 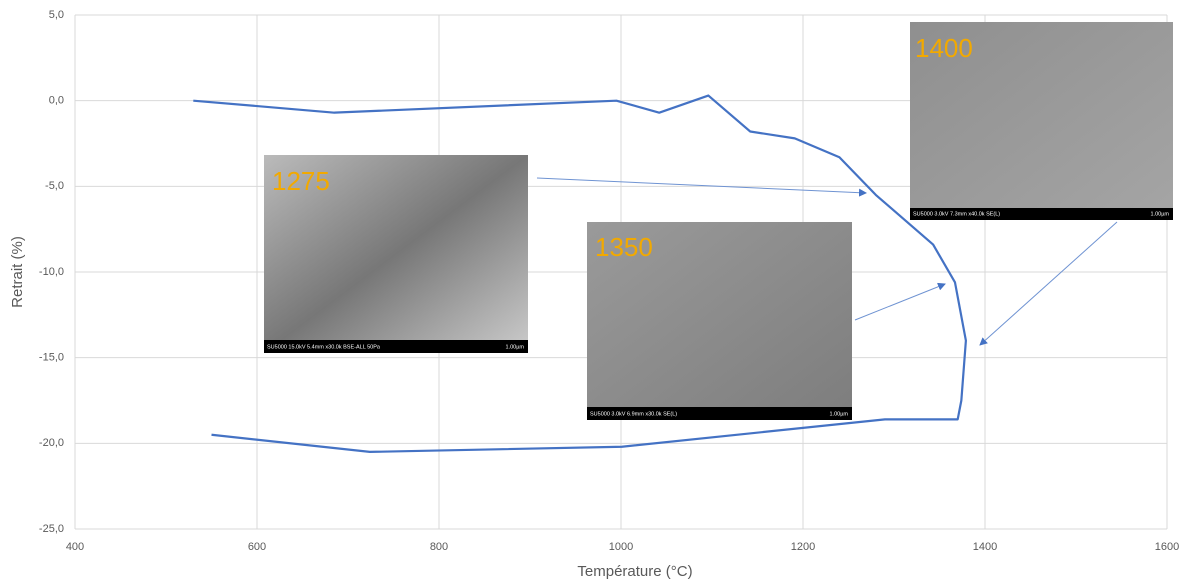 What do you see at coordinates (324, 347) in the screenshot?
I see `sem-caption: SU5000 15.0kV 5.4mm x30.0k BSE-ALL 50Pa` at bounding box center [324, 347].